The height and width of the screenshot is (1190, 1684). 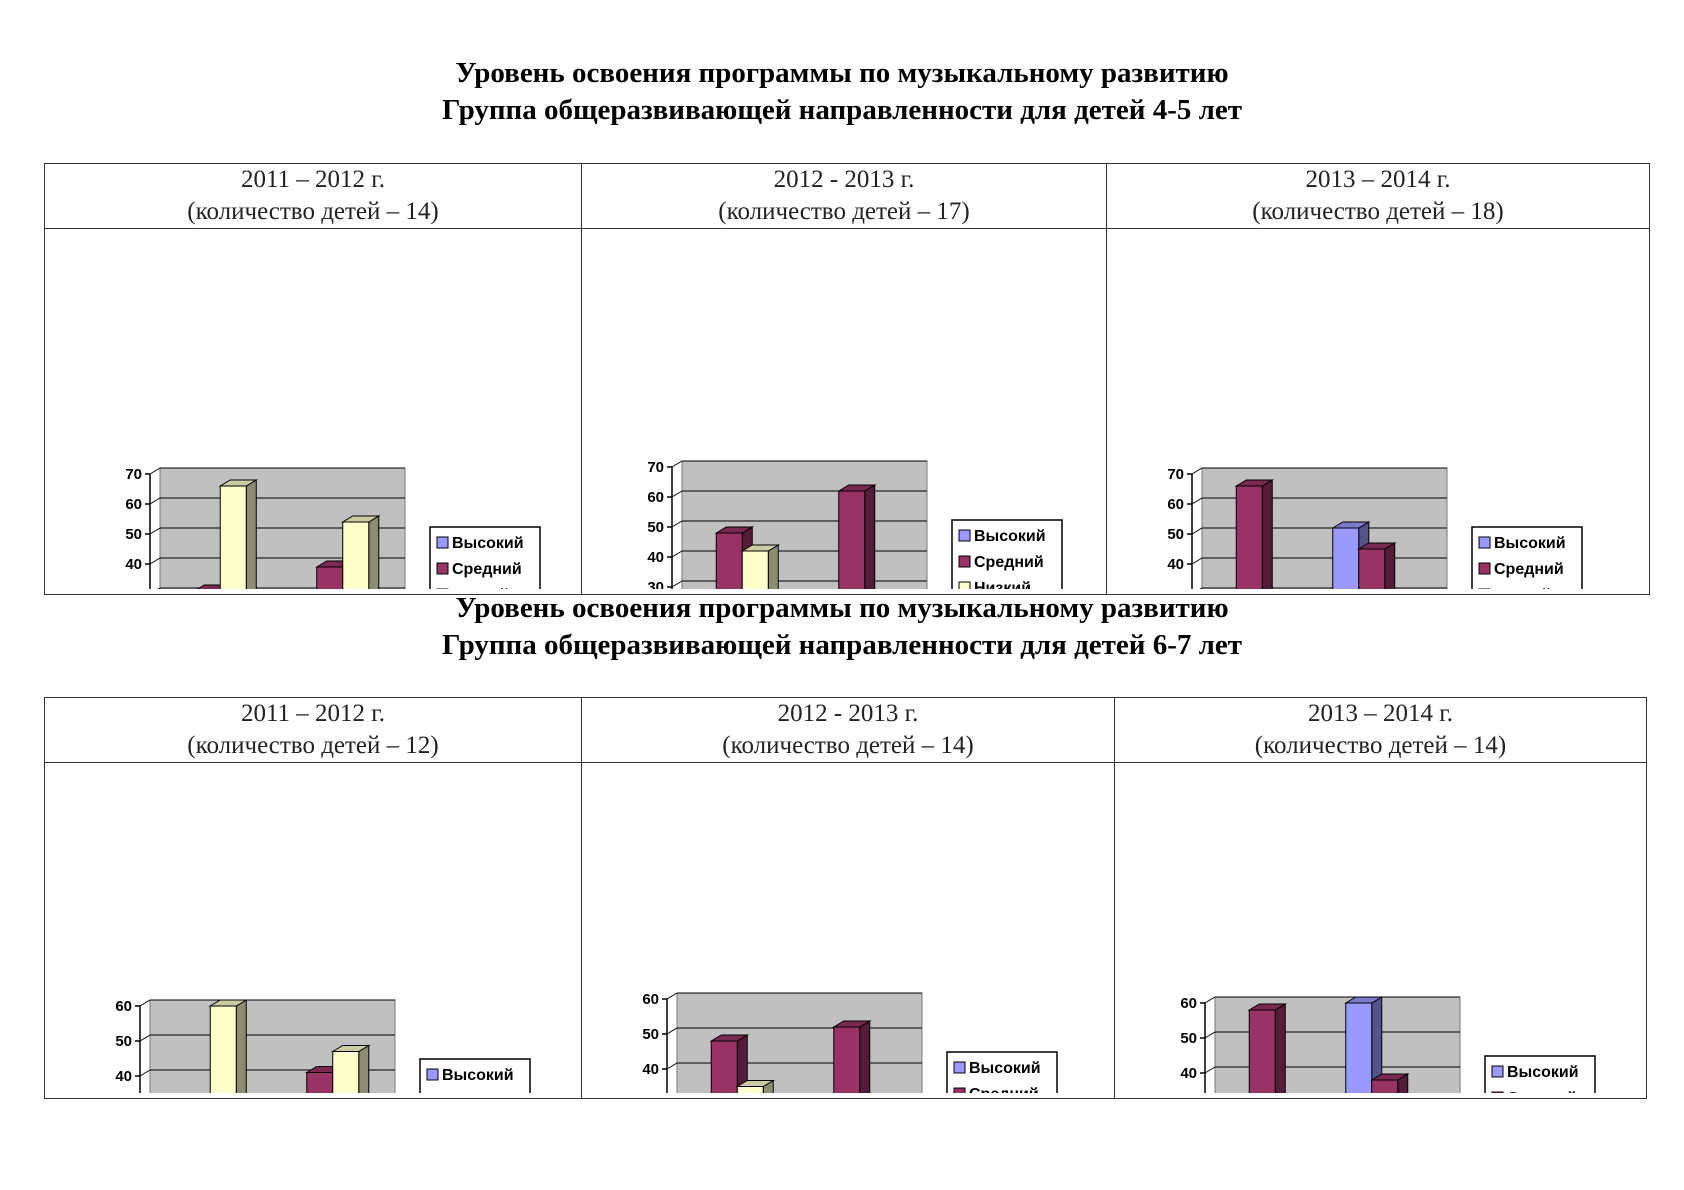 What do you see at coordinates (655, 467) in the screenshot?
I see `y-tick-label: 70` at bounding box center [655, 467].